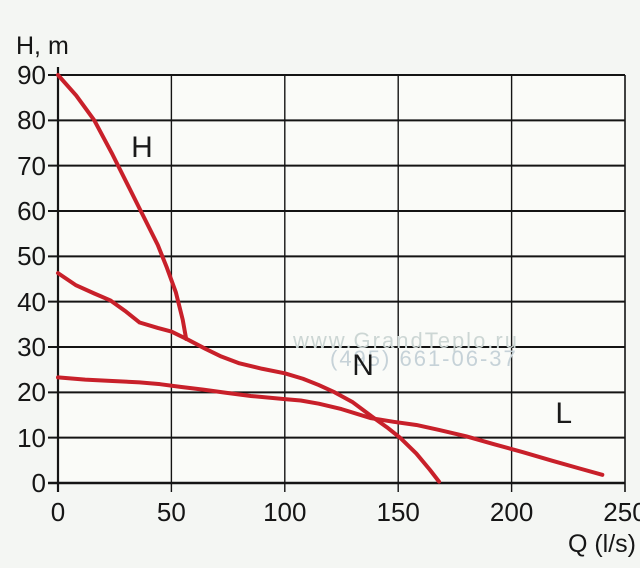 Image resolution: width=640 pixels, height=568 pixels. Describe the element at coordinates (58, 512) in the screenshot. I see `x-tick-label-0: 0` at that location.